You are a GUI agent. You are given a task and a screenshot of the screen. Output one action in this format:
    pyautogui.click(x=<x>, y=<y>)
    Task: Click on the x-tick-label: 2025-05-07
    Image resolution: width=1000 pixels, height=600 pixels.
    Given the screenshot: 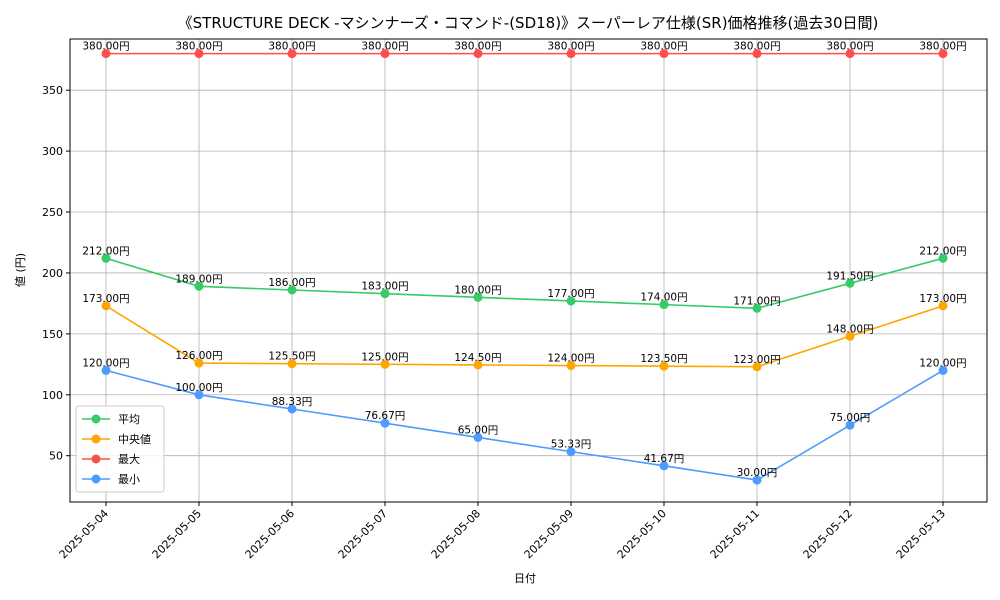 What is the action you would take?
    pyautogui.click(x=363, y=534)
    